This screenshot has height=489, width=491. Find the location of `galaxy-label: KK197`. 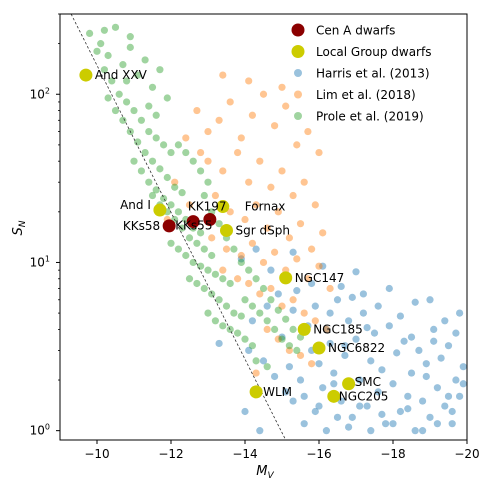

galaxy-label: KK197 is located at coordinates (207, 207).